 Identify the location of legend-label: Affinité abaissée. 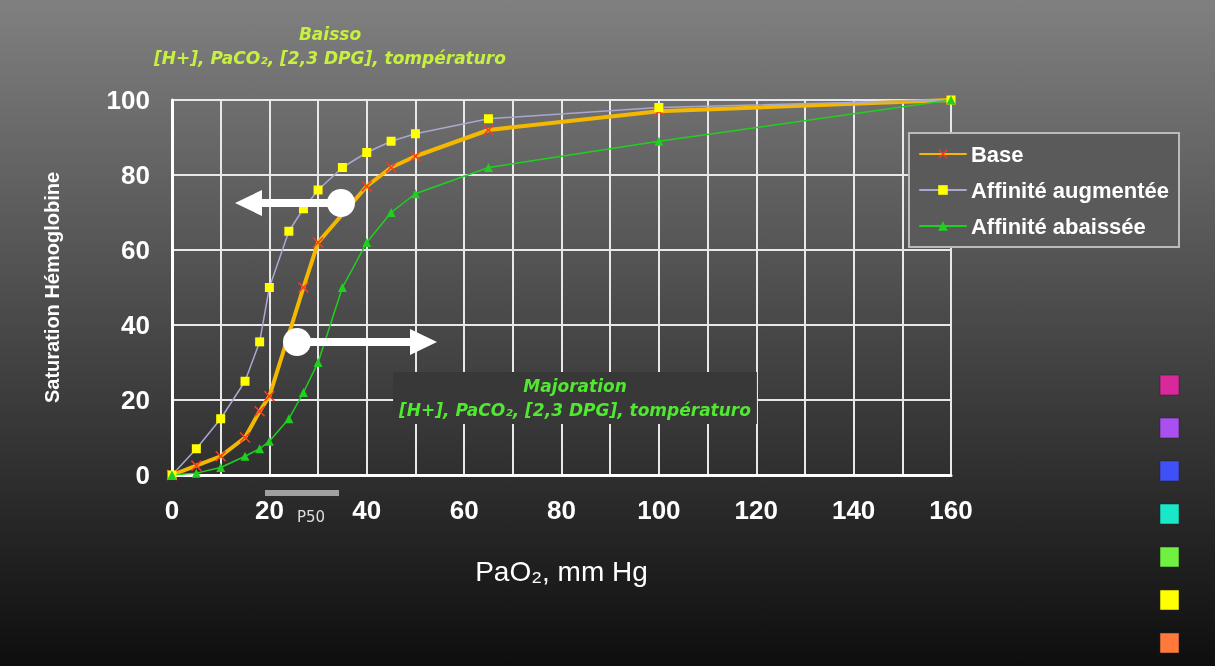
(1058, 226).